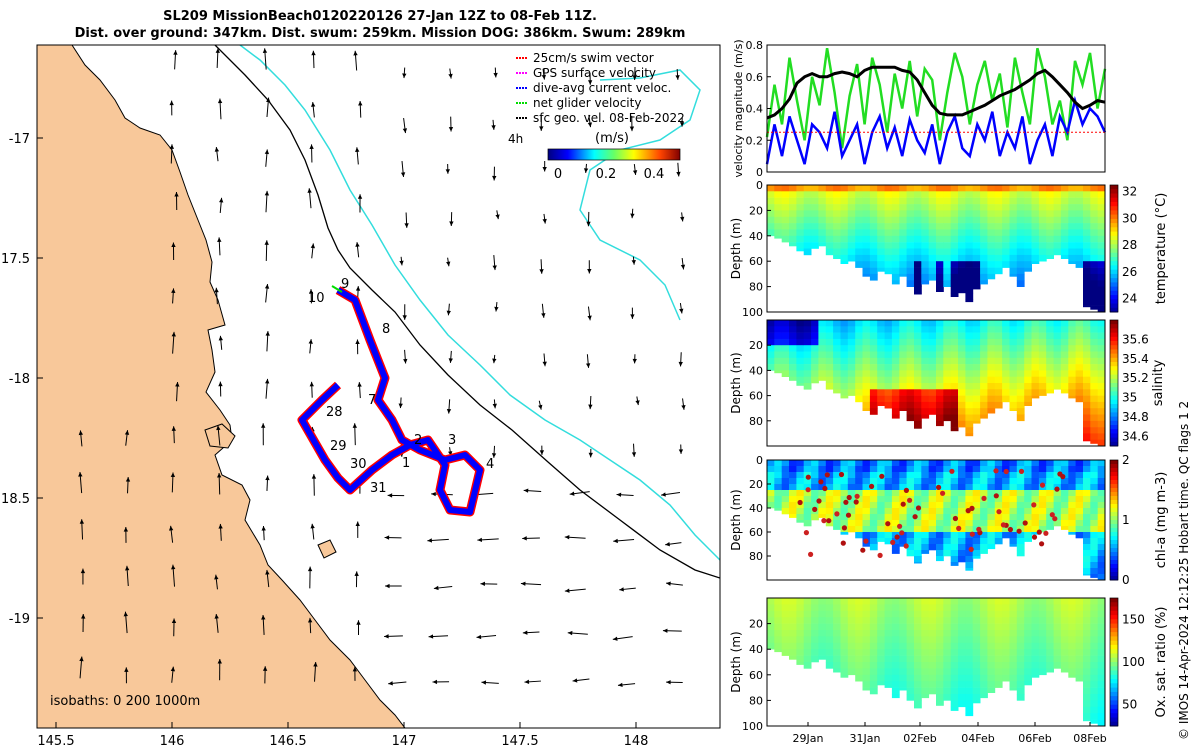  I want to click on colorbar-tick-label: 35.4, so click(1135, 359).